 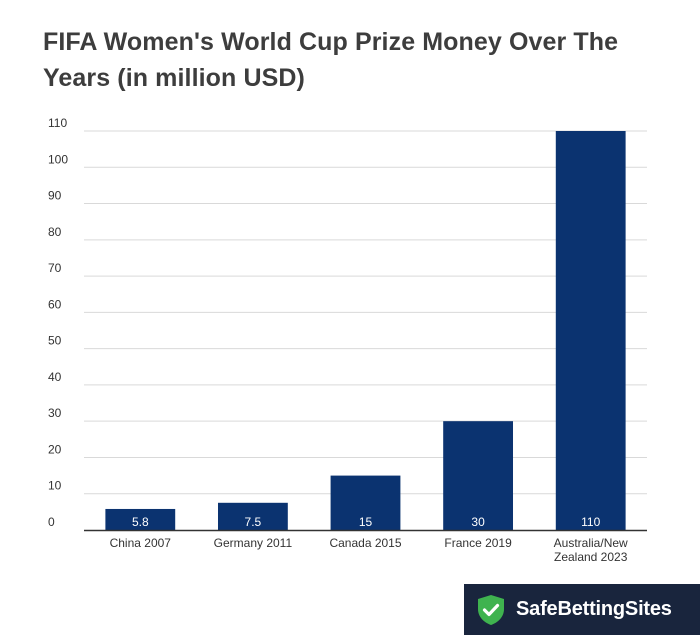 I want to click on brand-banner: SafeBettingSites, so click(x=582, y=609).